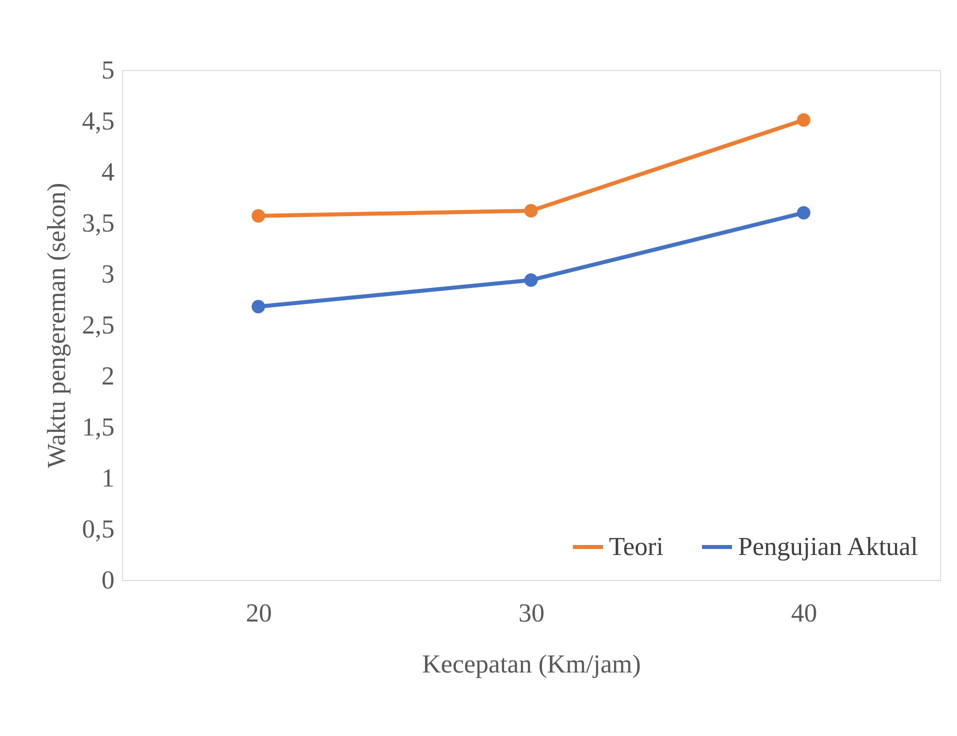 The width and height of the screenshot is (957, 736). I want to click on y-tick-label: 0,5, so click(98, 529).